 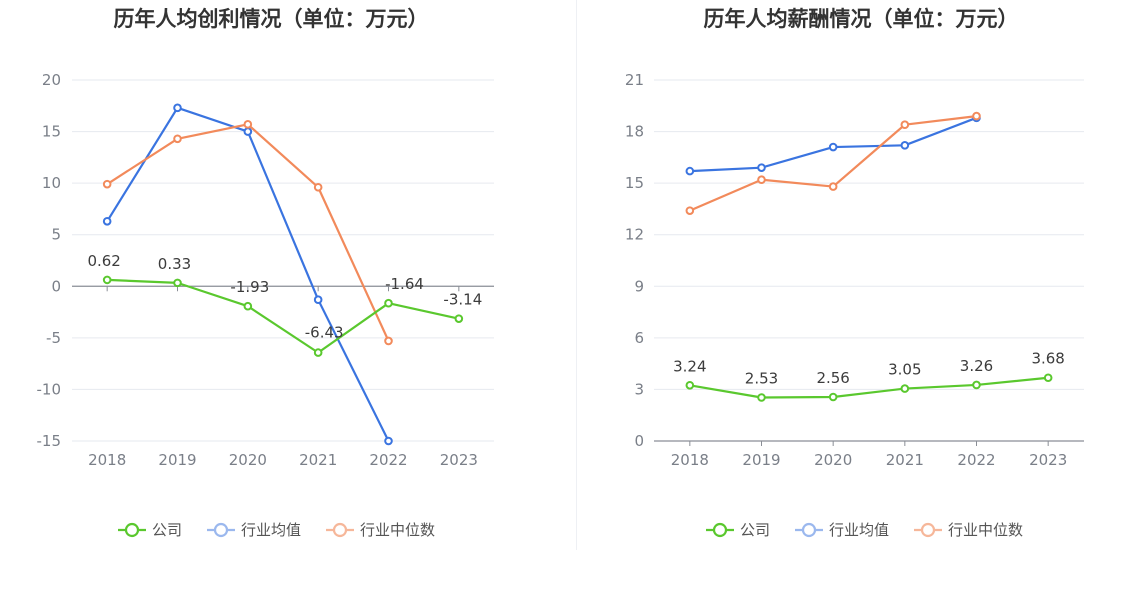 What do you see at coordinates (404, 284) in the screenshot?
I see `data-label: -1.64` at bounding box center [404, 284].